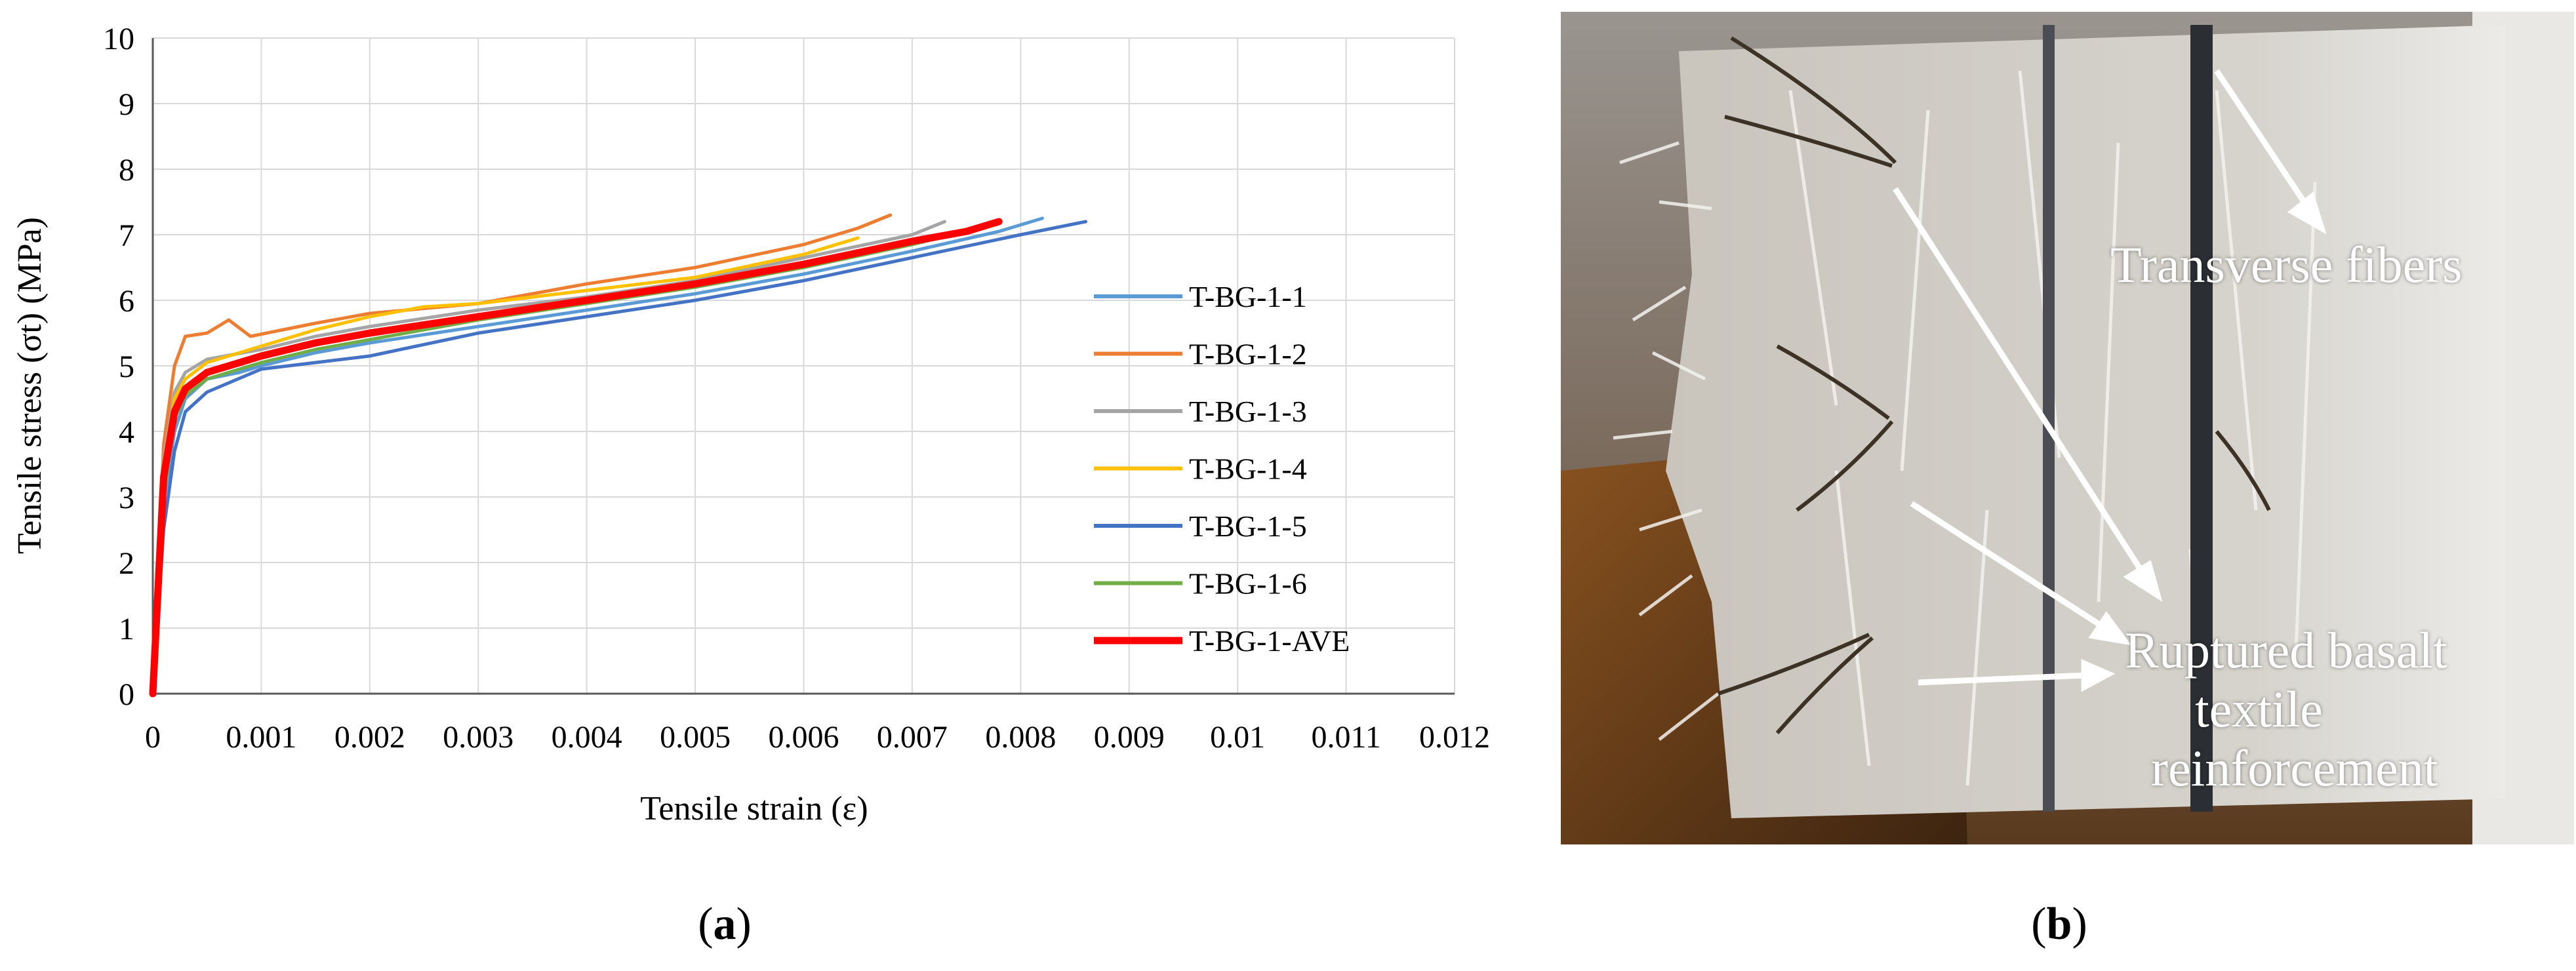 Image resolution: width=2576 pixels, height=971 pixels. Describe the element at coordinates (118, 39) in the screenshot. I see `y-tick-label: 10` at that location.